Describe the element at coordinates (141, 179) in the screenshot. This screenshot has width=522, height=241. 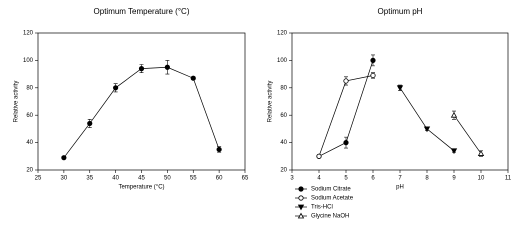
I see `x-tick-label: 45` at that location.